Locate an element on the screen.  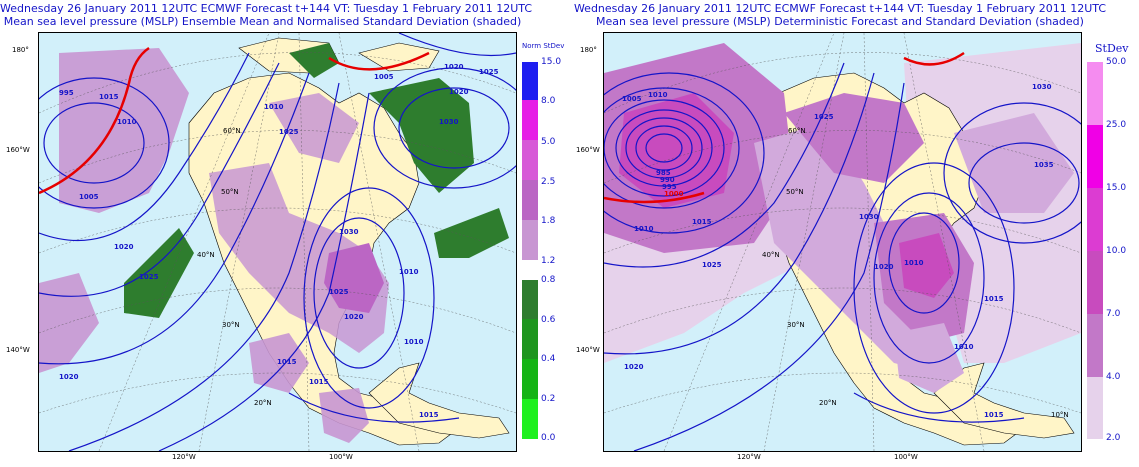
right-lat-label: 40°N is located at coordinates (771, 255).